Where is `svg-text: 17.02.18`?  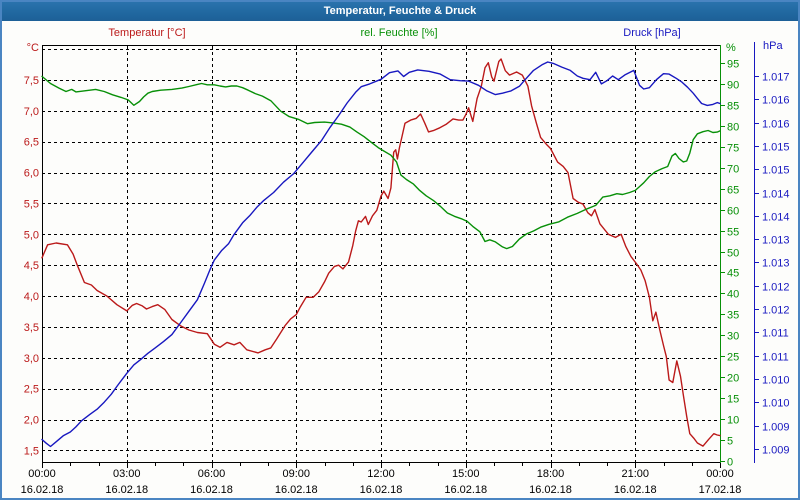
svg-text: 17.02.18 is located at coordinates (720, 490).